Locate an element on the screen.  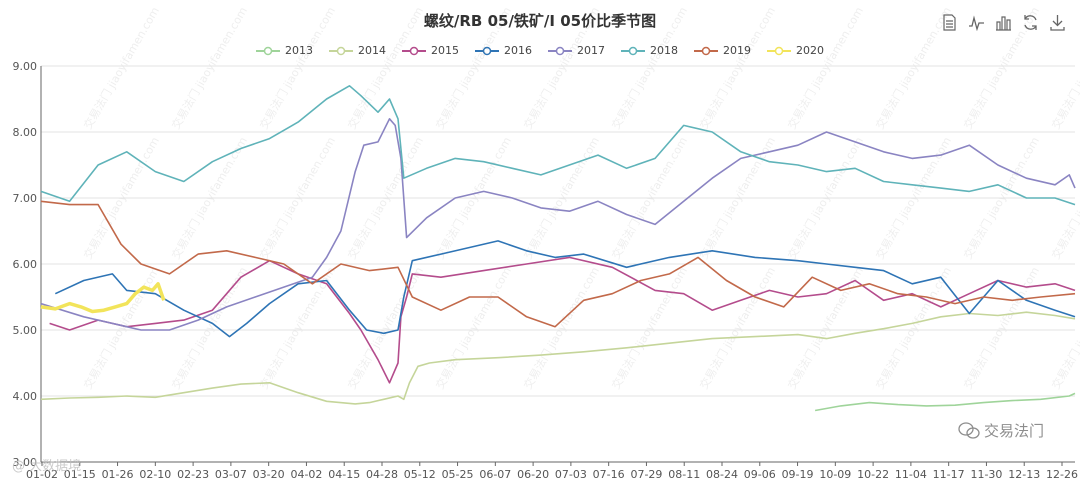
y-tick-label: 8.00 is located at coordinates (25, 132).